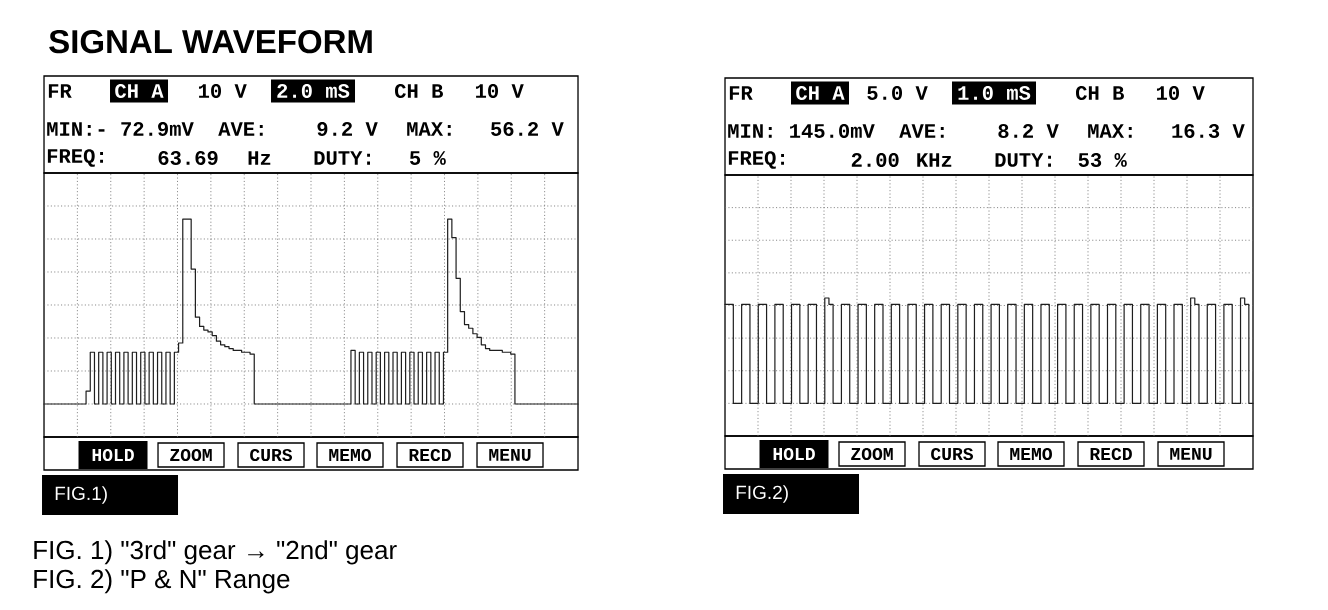  What do you see at coordinates (527, 129) in the screenshot?
I see `text: 56.2 V` at bounding box center [527, 129].